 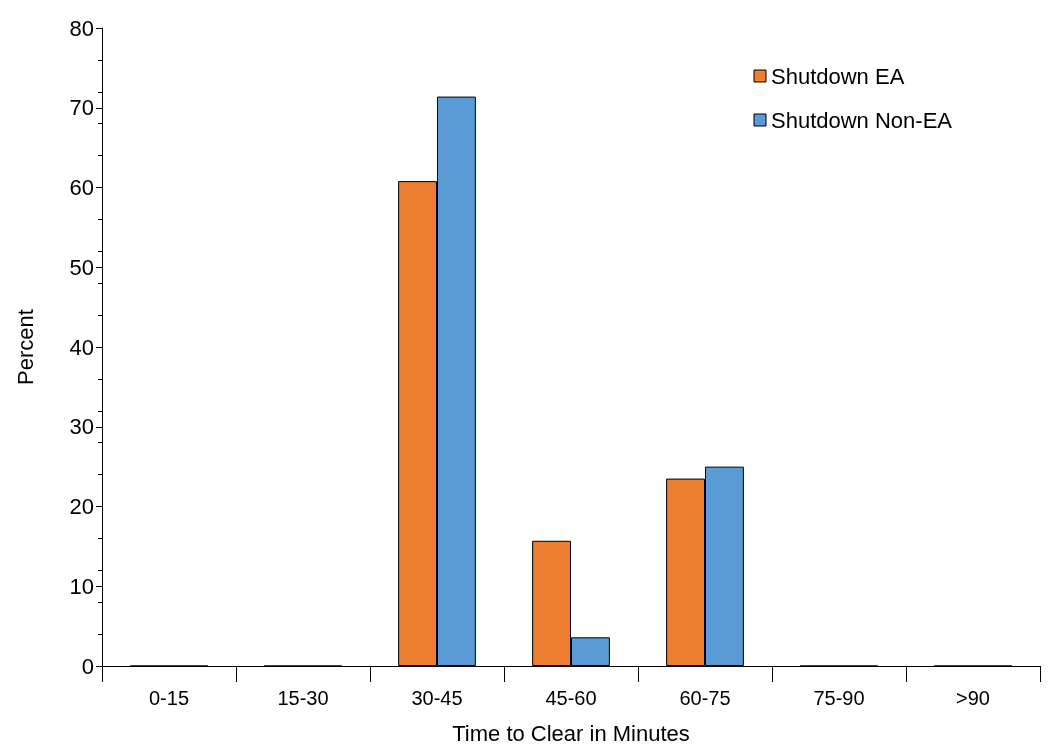 I want to click on x-axis-title: Time to Clear in Minutes, so click(x=571, y=733).